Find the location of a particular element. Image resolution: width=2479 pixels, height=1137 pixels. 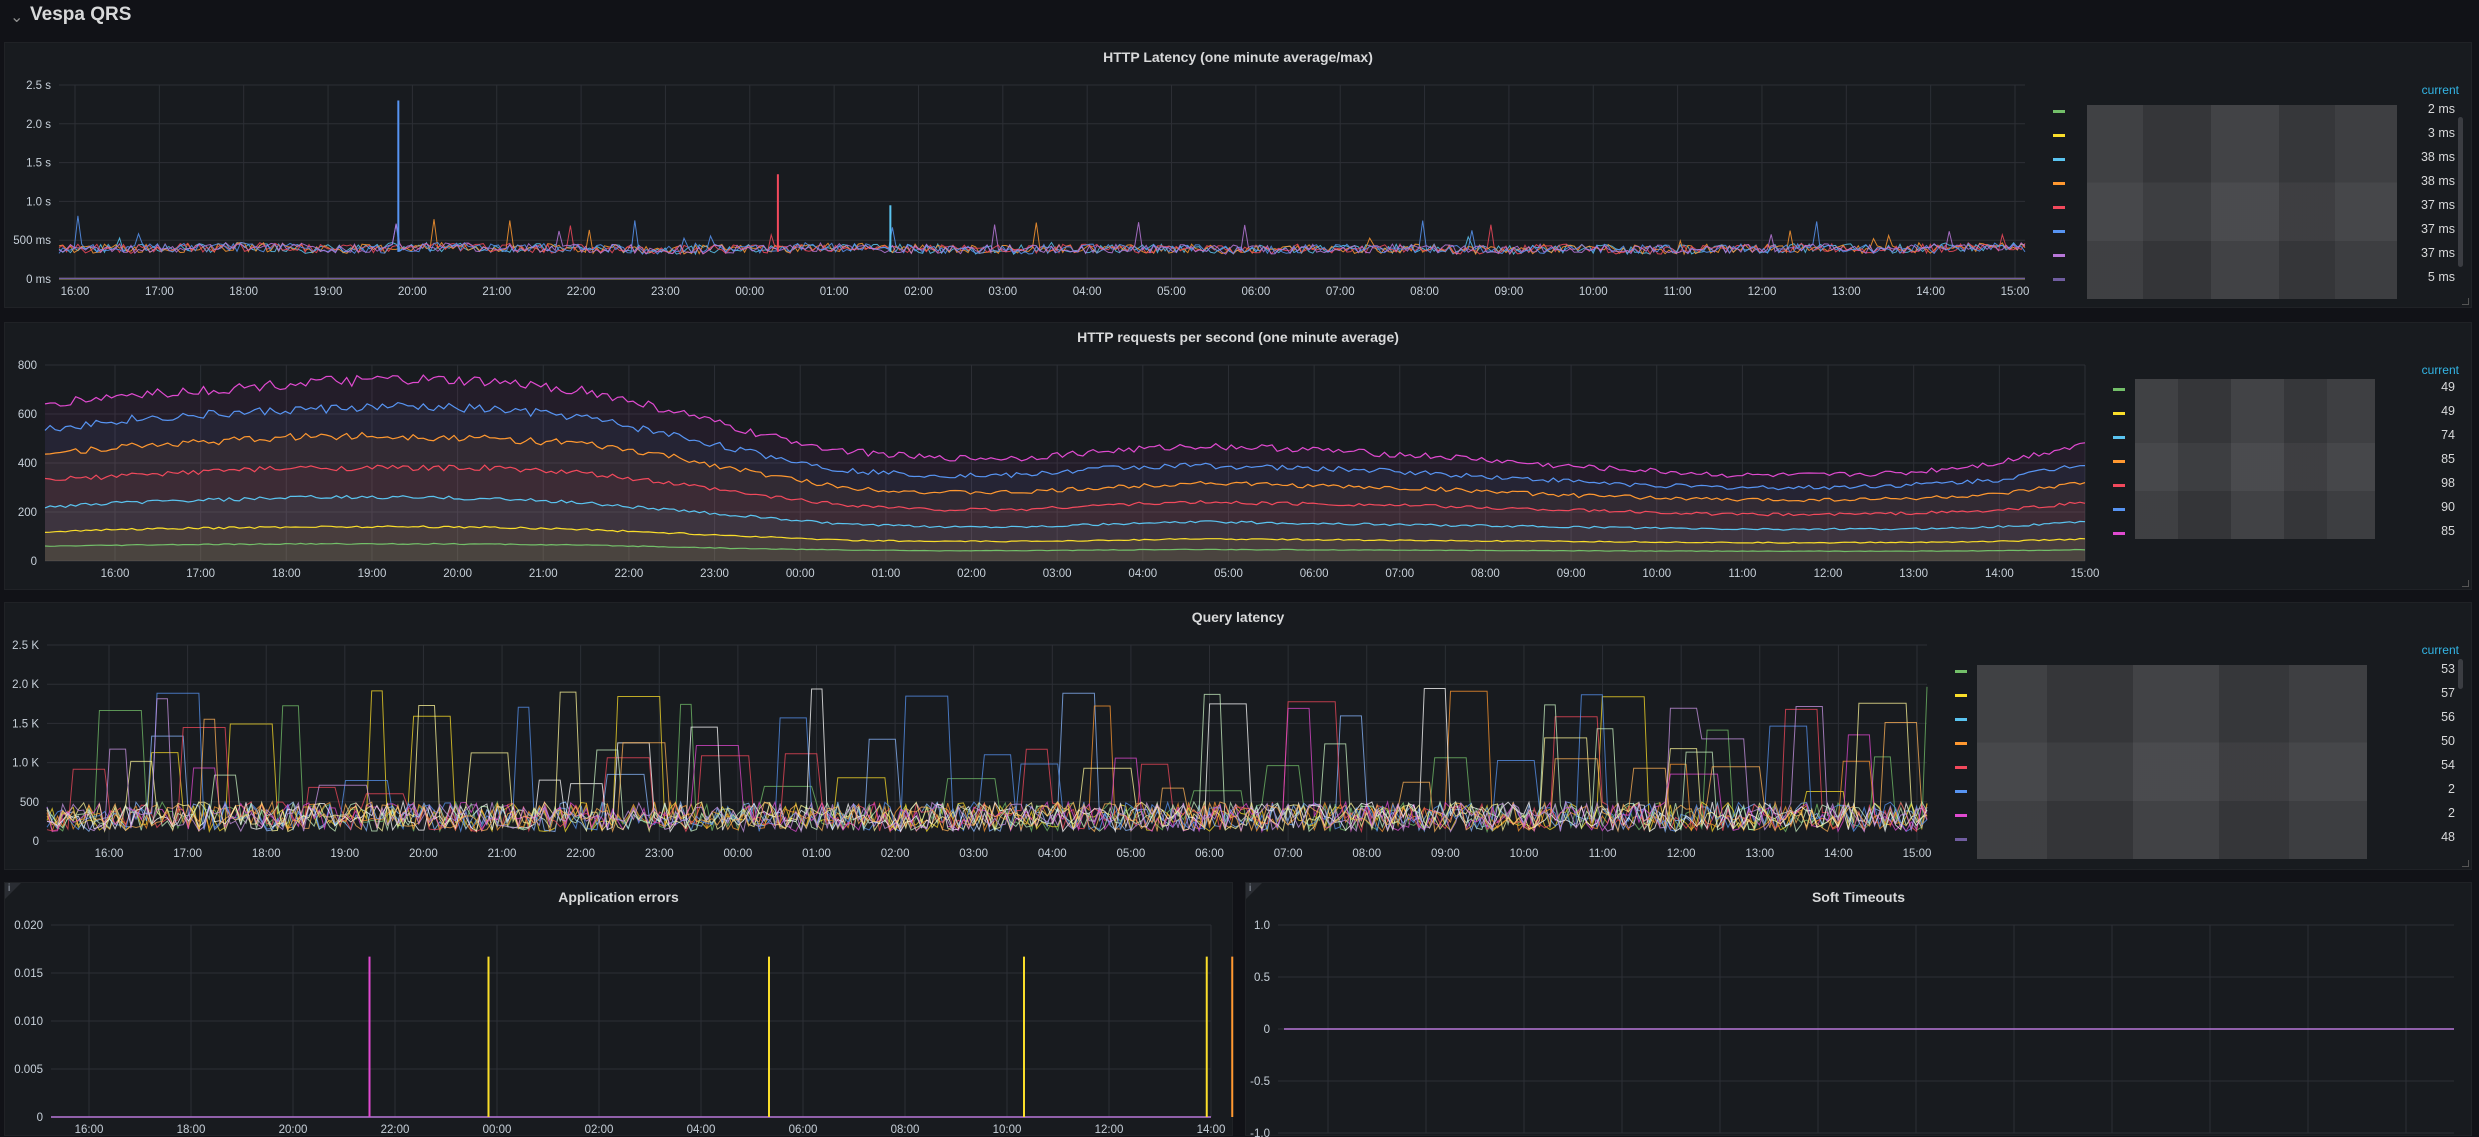

x-tick-label: 05:00 is located at coordinates (1131, 854).